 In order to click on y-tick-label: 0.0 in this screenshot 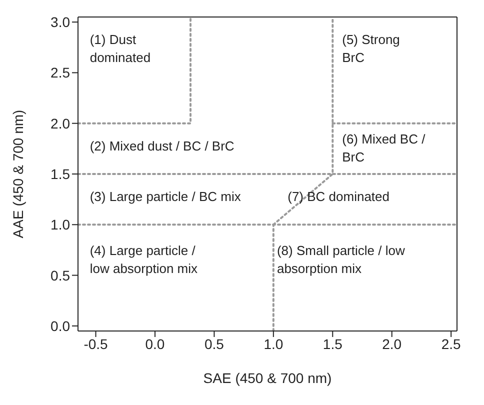, I will do `click(60, 326)`.